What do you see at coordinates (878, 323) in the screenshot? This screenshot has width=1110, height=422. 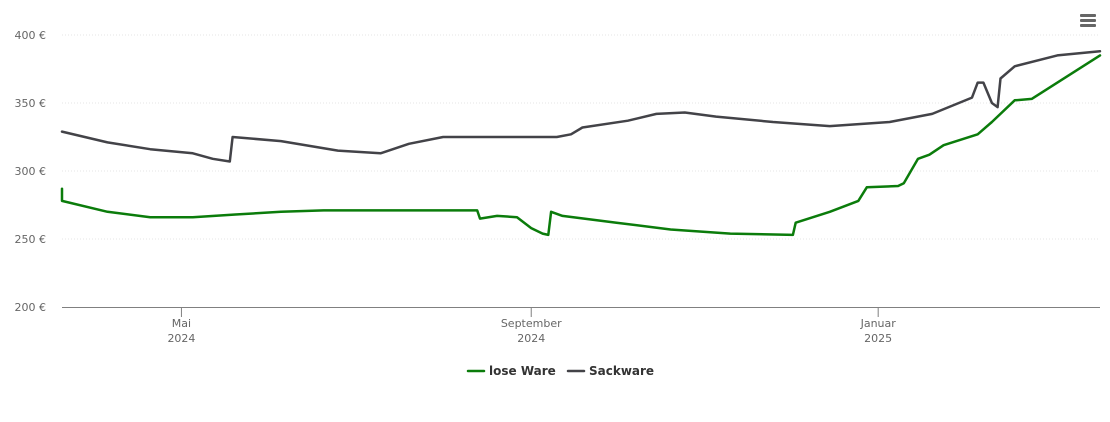 I see `x-tick-label: Januar` at bounding box center [878, 323].